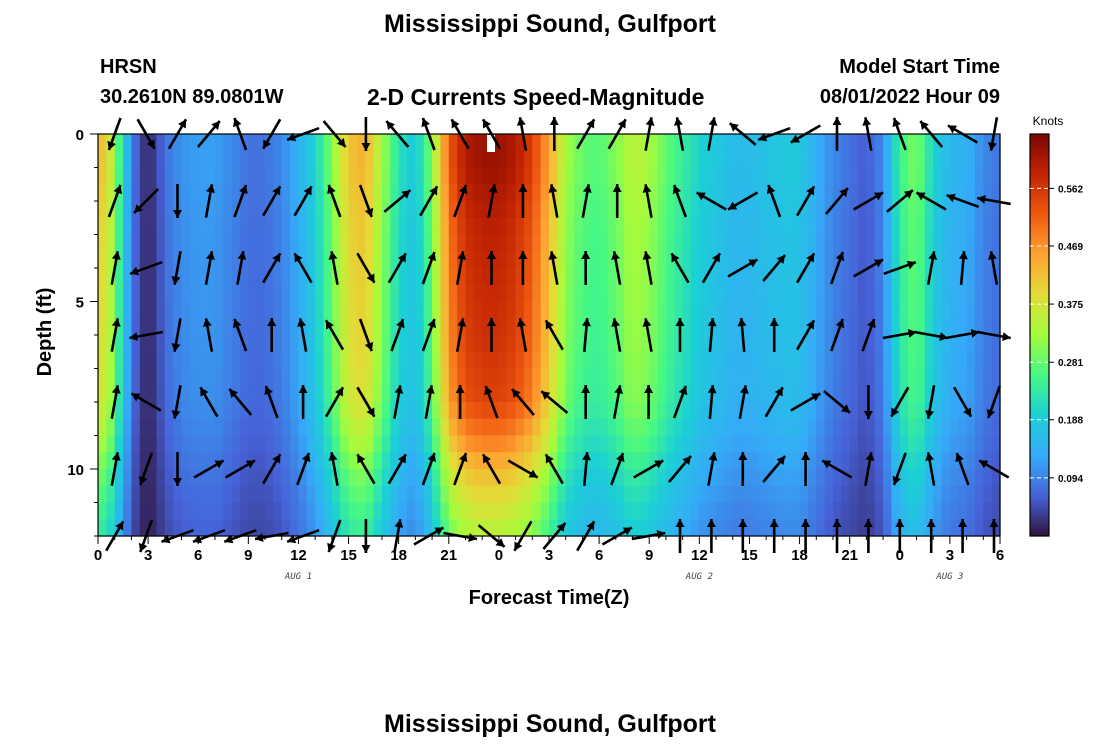  What do you see at coordinates (298, 577) in the screenshot?
I see `date-label: AUG 1` at bounding box center [298, 577].